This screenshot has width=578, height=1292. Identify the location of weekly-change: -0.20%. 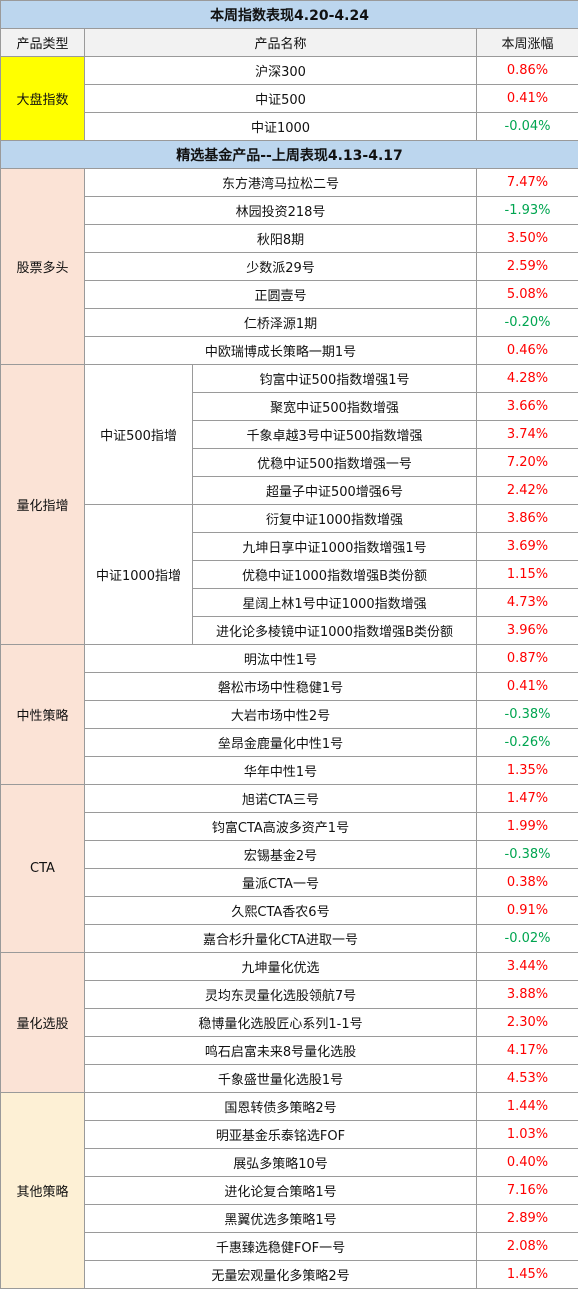
(526, 322).